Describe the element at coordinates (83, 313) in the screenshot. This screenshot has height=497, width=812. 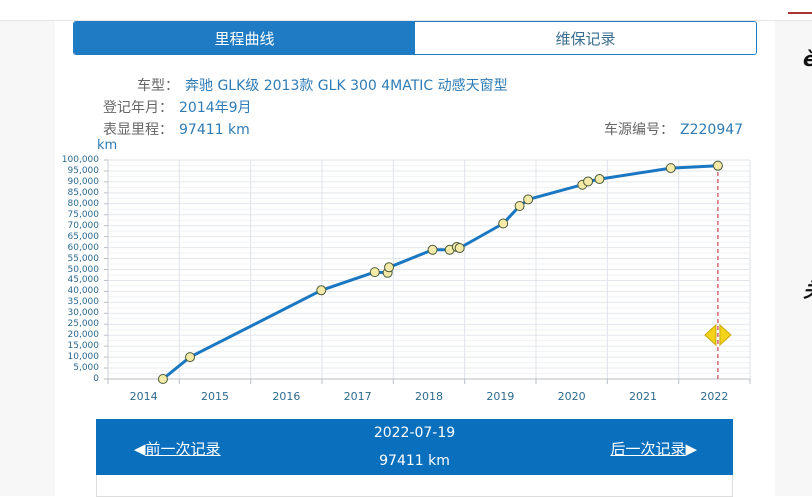
I see `y-tick-label: 30,000` at that location.